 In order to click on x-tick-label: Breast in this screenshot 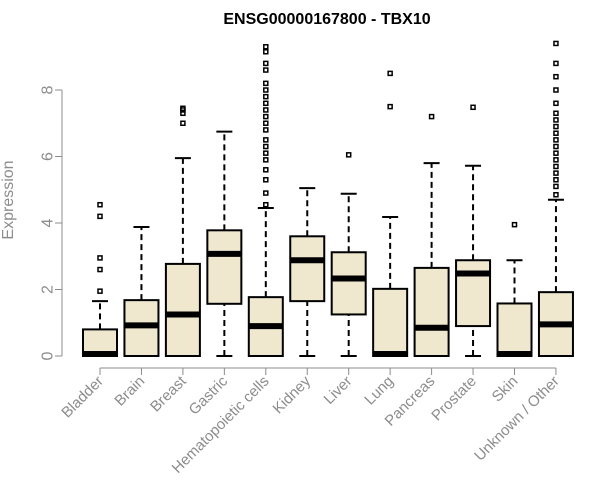, I will do `click(168, 393)`.